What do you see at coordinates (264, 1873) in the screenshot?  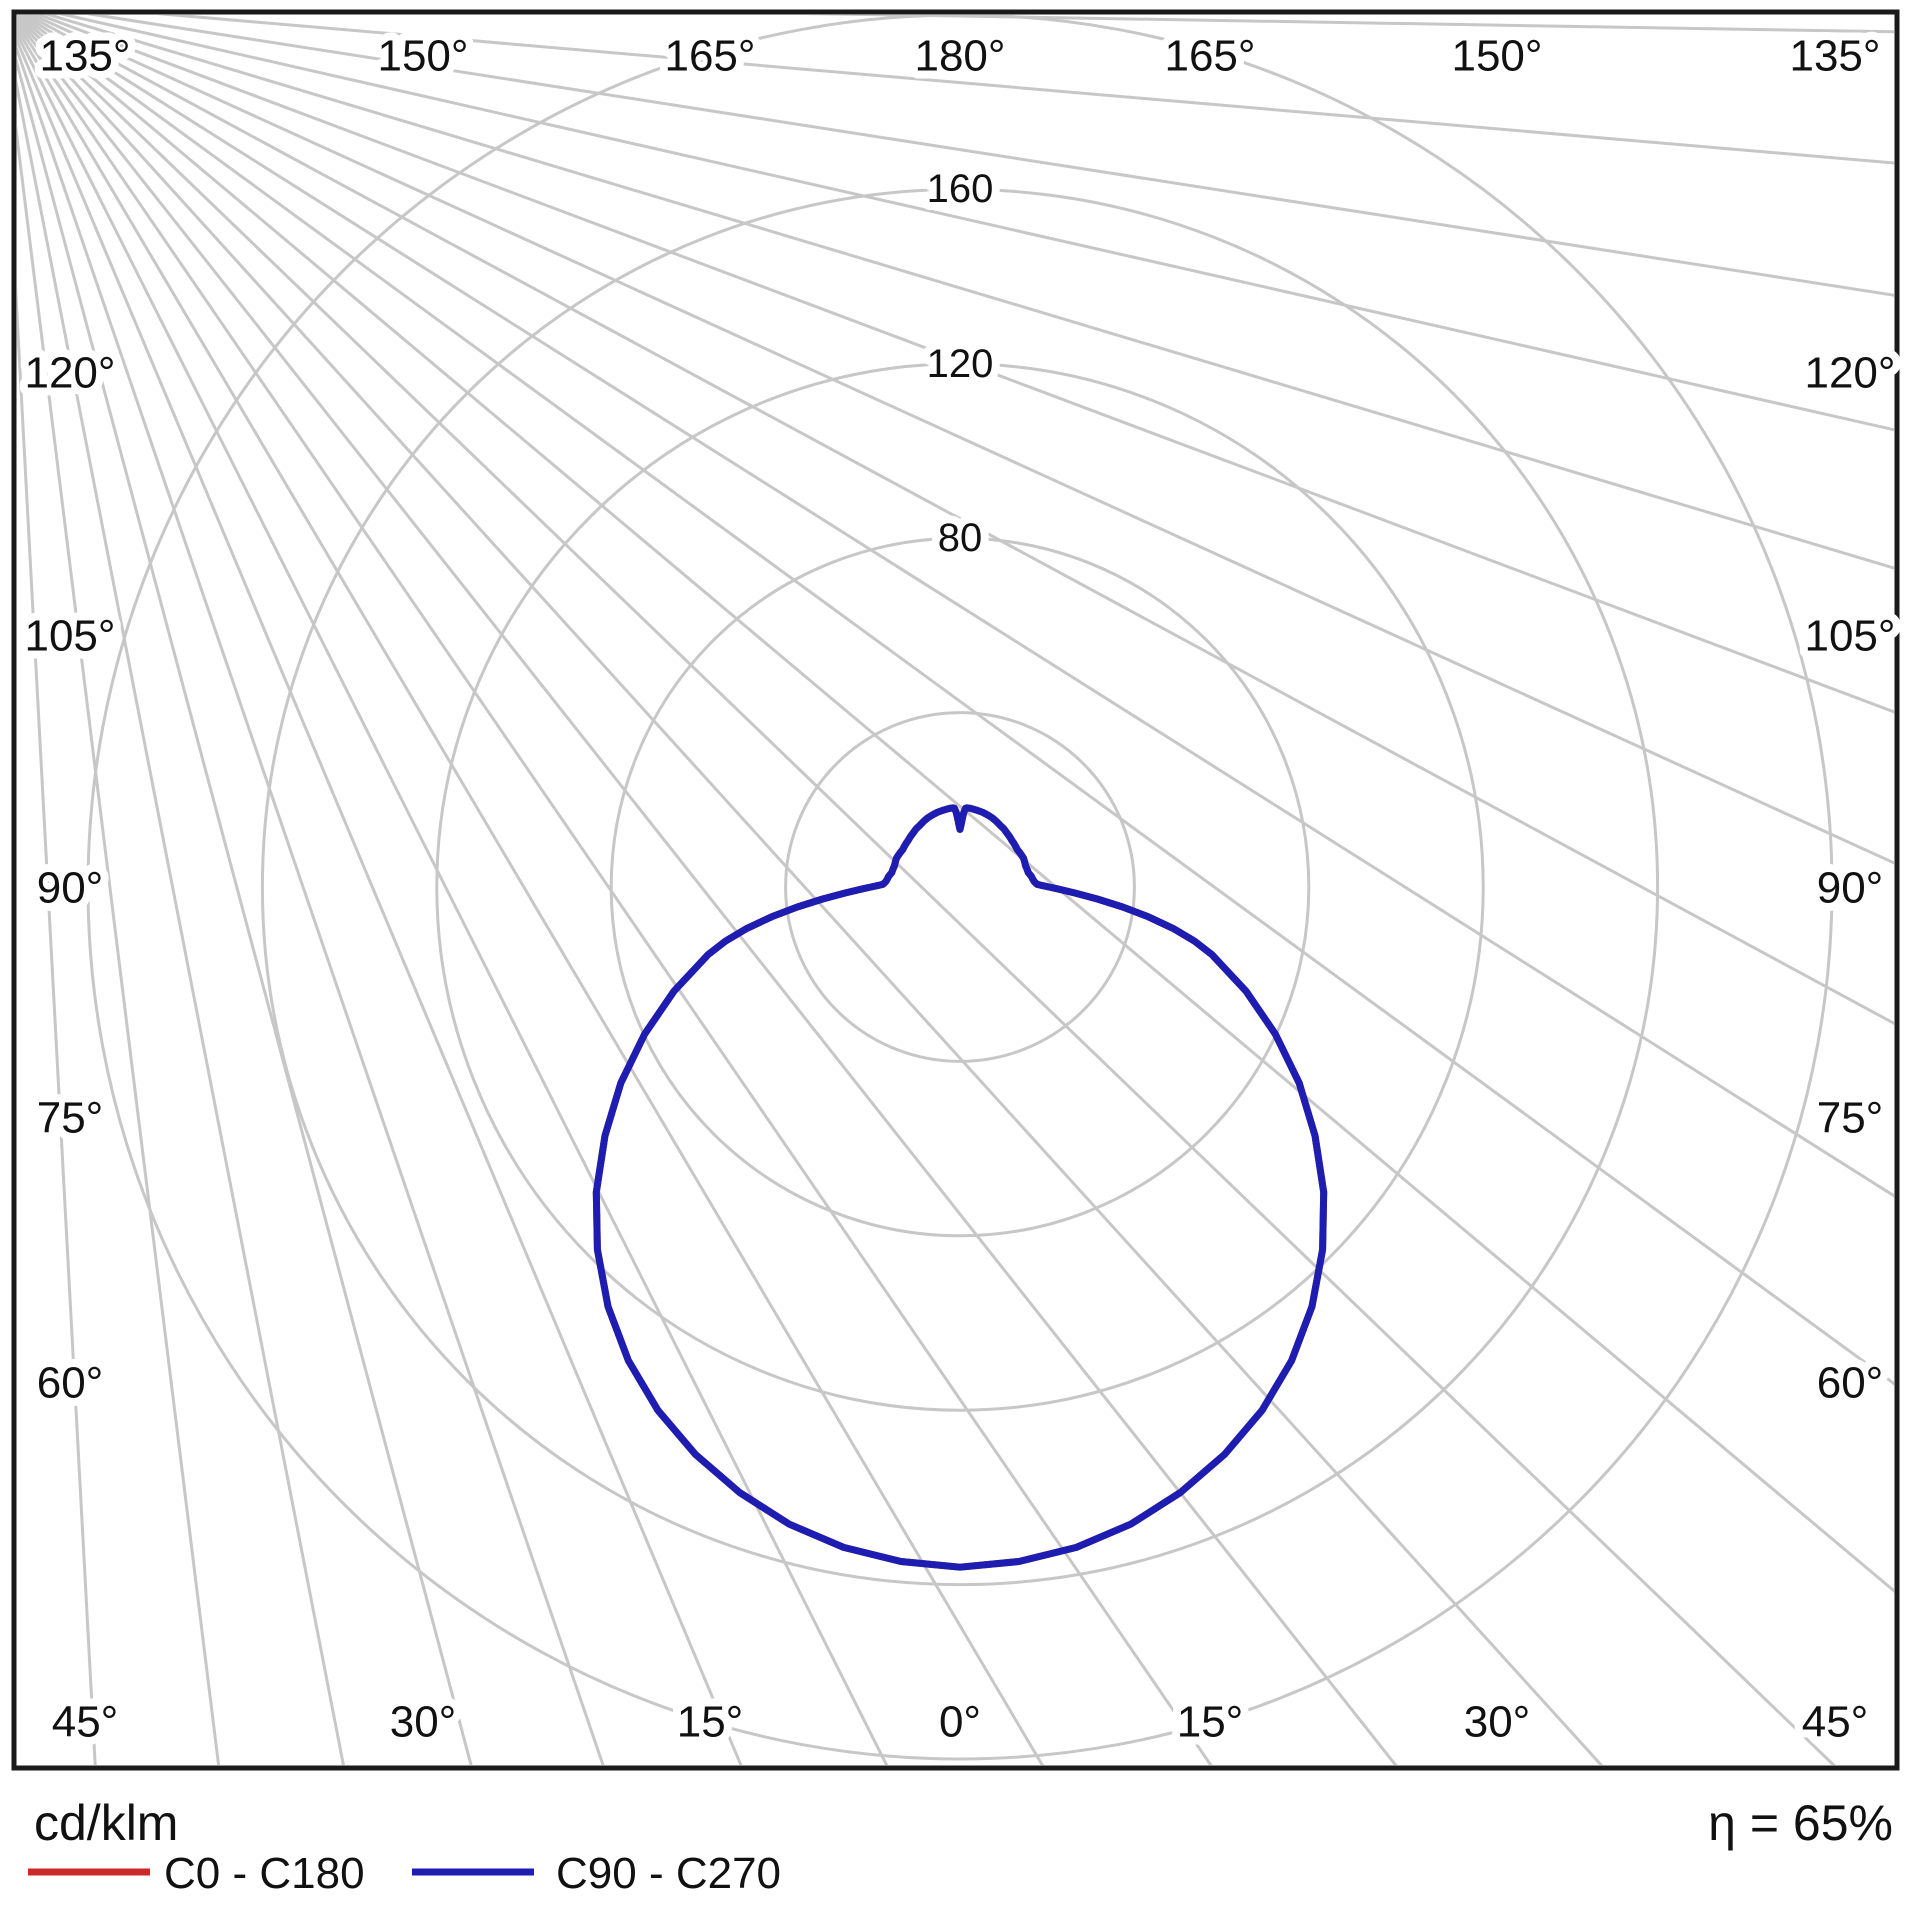 I see `legend-label-c0-c180: C0 - C180` at bounding box center [264, 1873].